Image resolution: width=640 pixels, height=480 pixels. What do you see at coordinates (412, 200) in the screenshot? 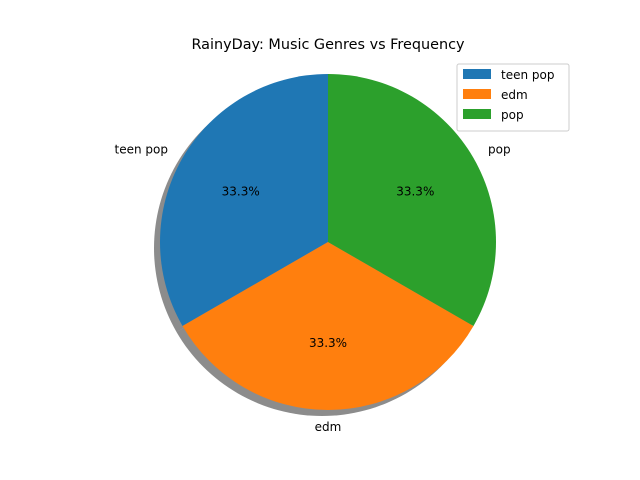
I see `slice-pop` at bounding box center [412, 200].